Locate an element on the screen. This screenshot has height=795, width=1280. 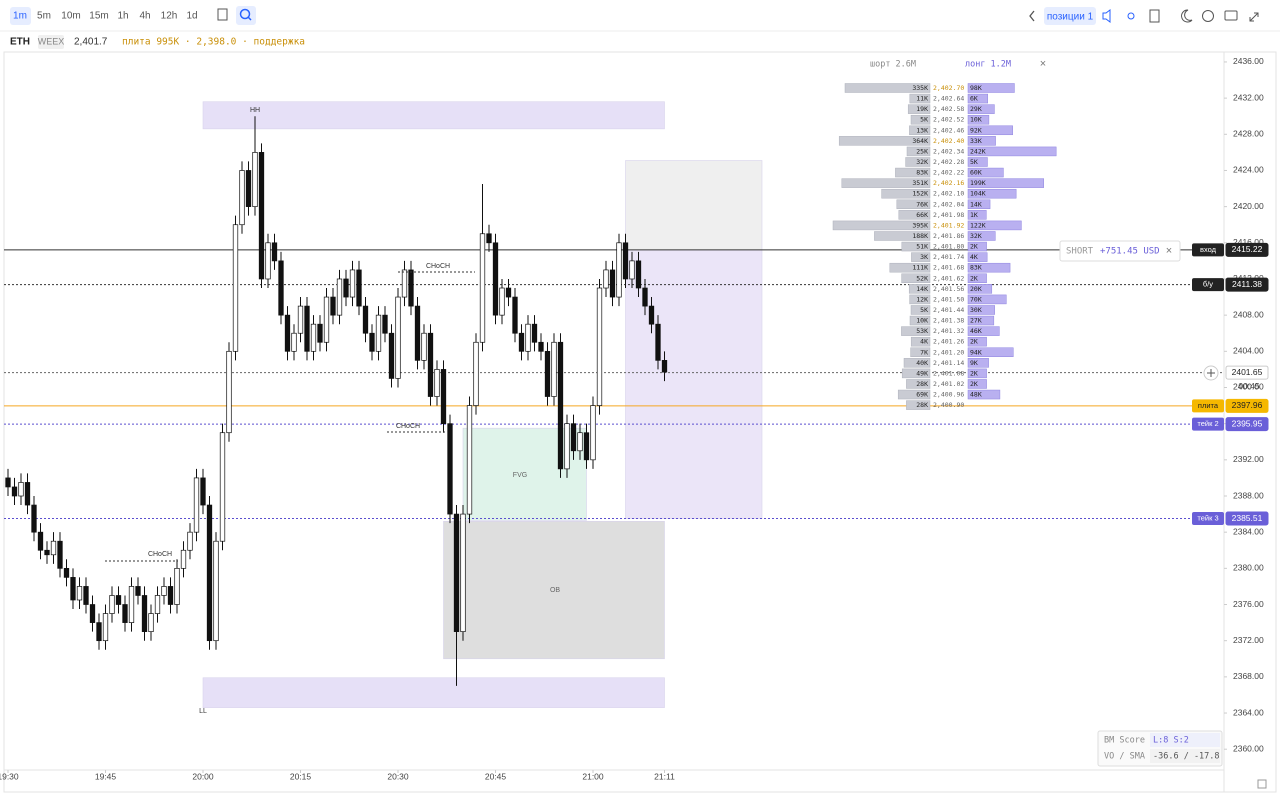
level-value: 2401.65 is located at coordinates (1247, 372).